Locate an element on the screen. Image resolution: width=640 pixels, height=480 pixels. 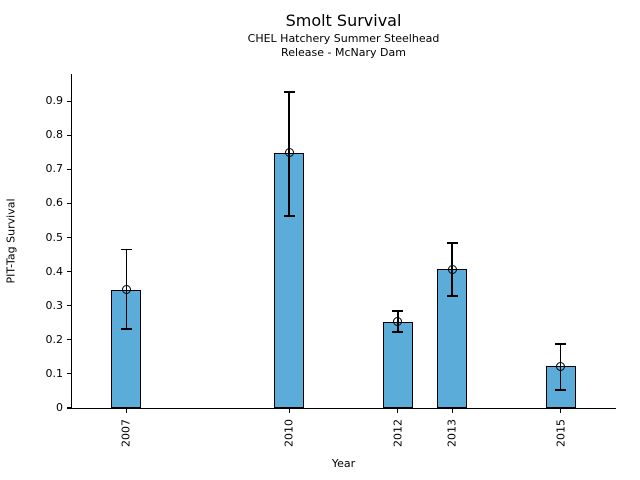
data-point-marker-2010 is located at coordinates (289, 153).